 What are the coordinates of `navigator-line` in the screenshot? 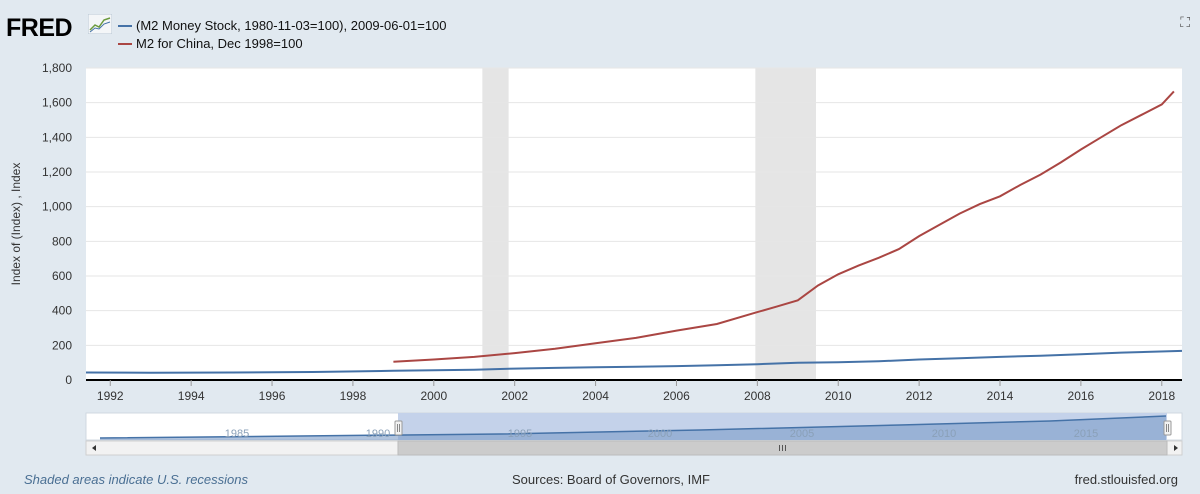 It's located at (633, 427).